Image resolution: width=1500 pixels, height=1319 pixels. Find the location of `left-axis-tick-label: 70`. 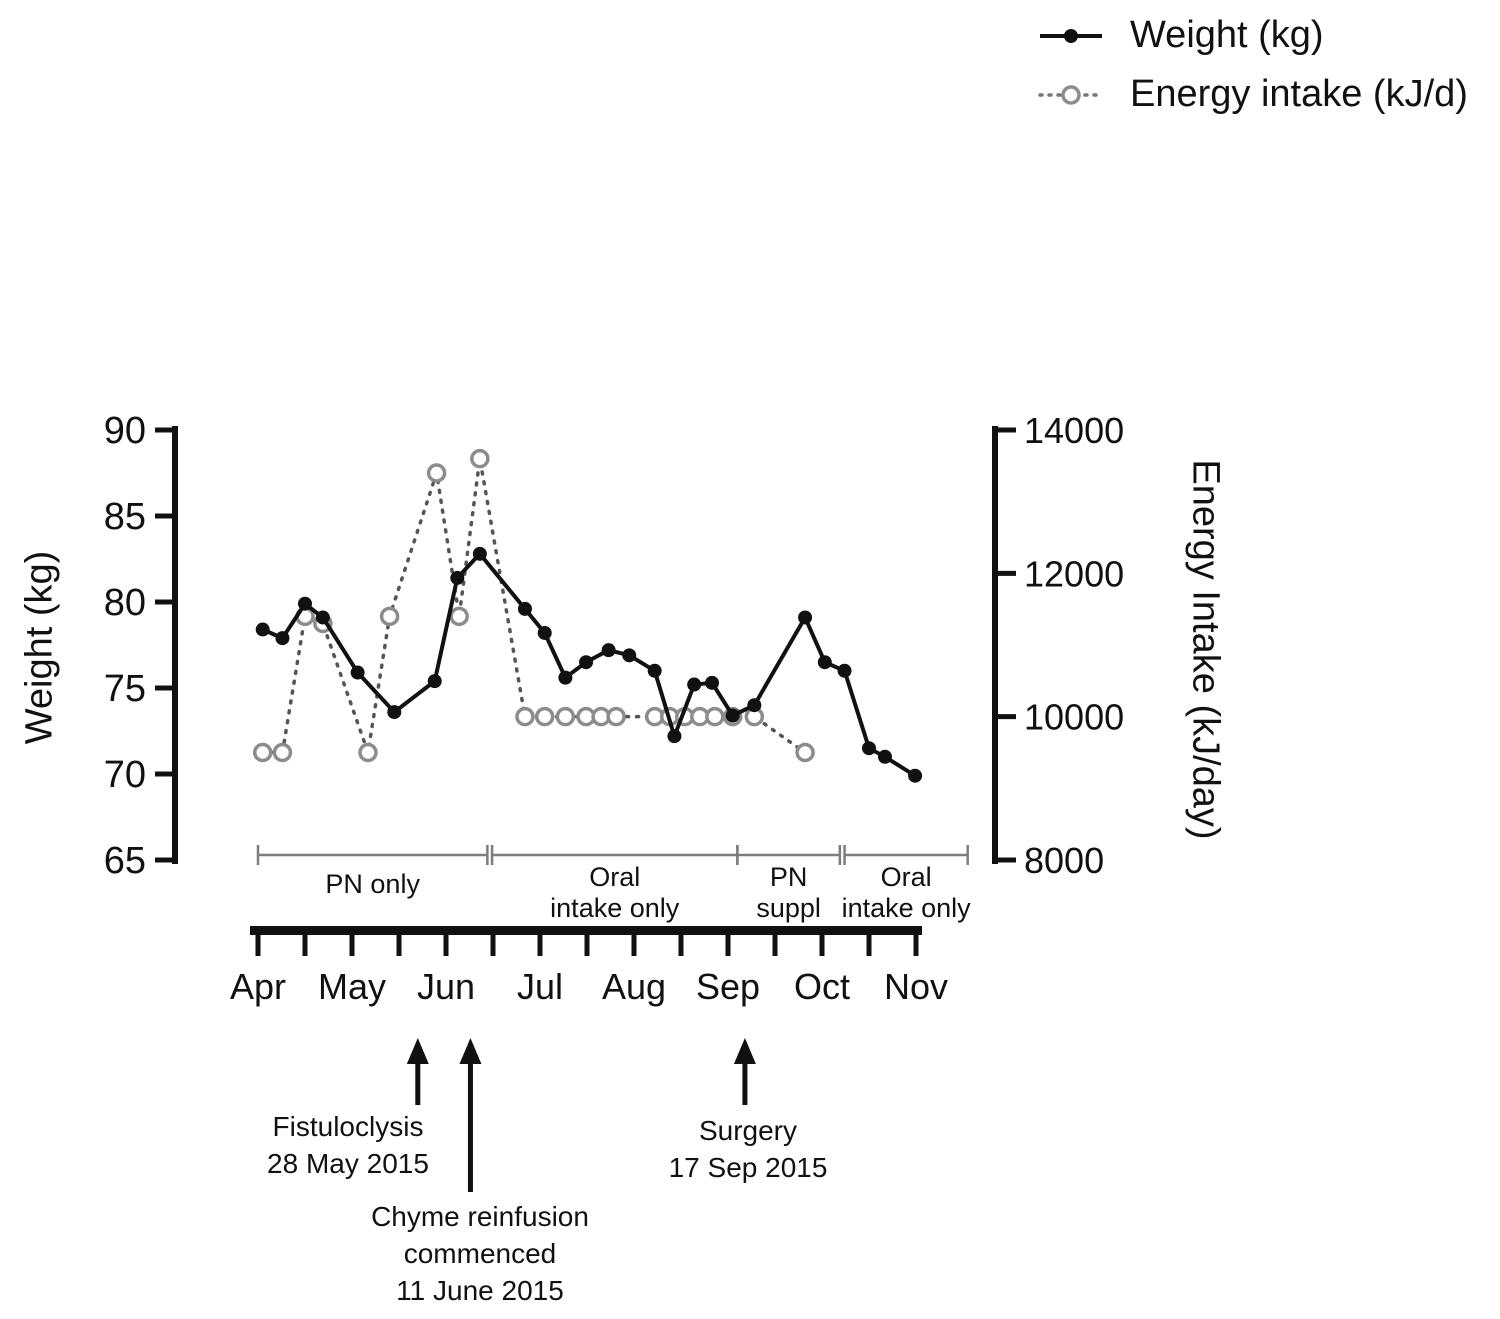

left-axis-tick-label: 70 is located at coordinates (125, 775).